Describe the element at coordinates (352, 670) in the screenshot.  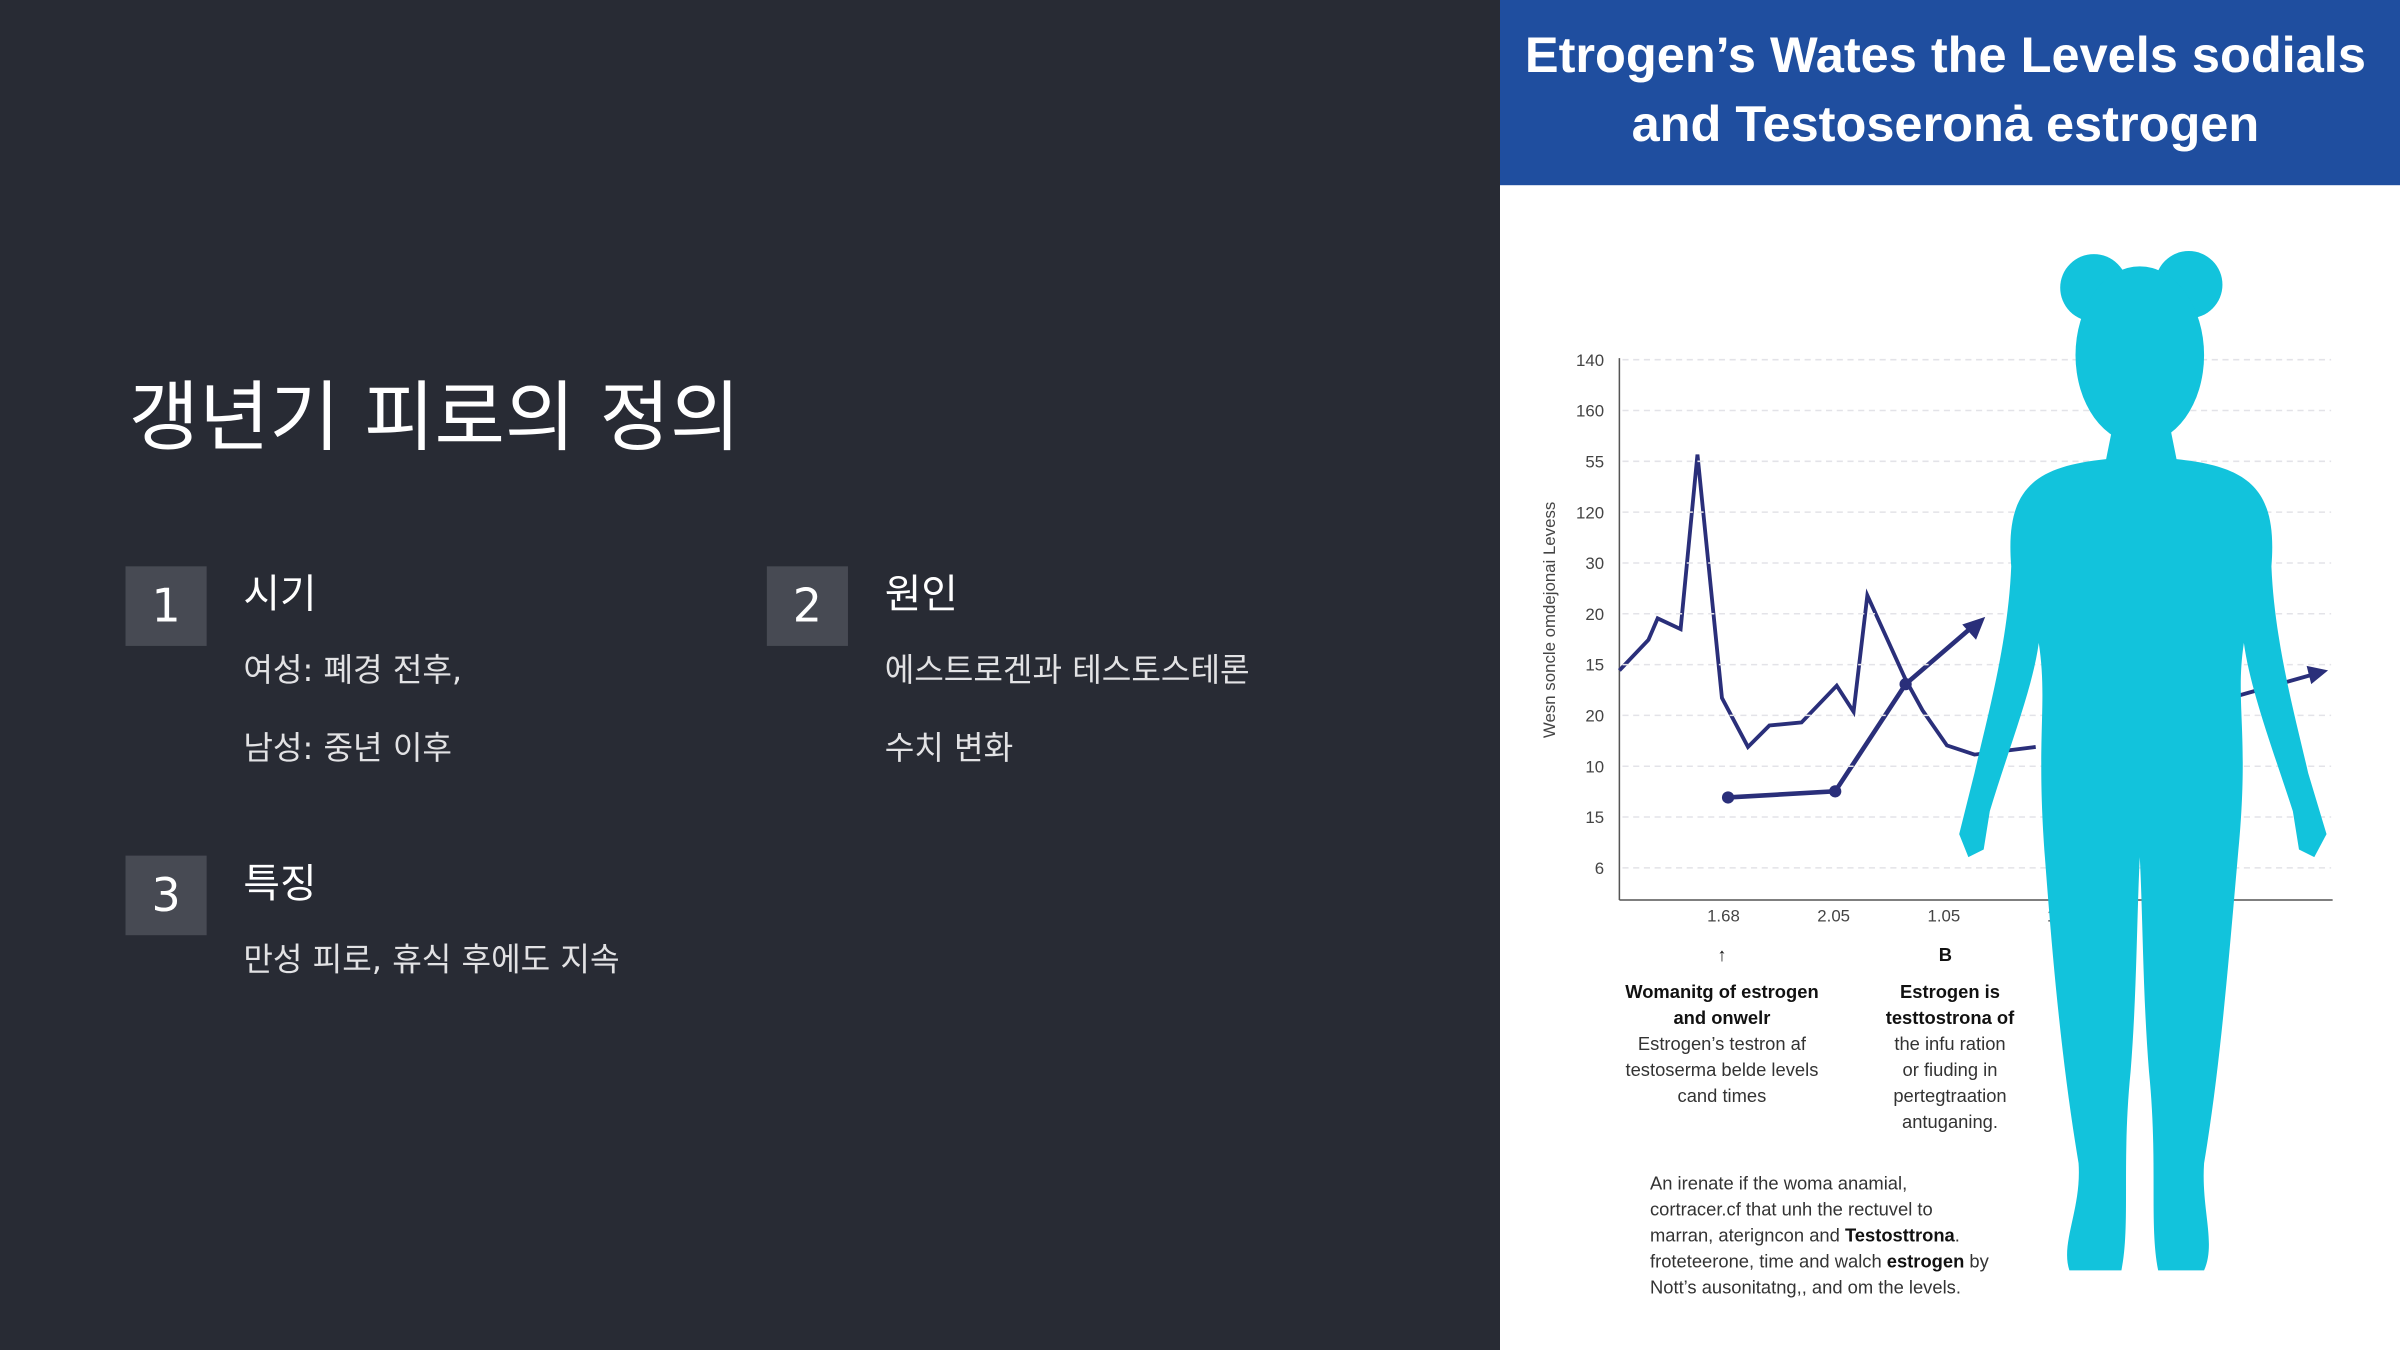
I see `item-text: 여성: 폐경 전후,` at that location.